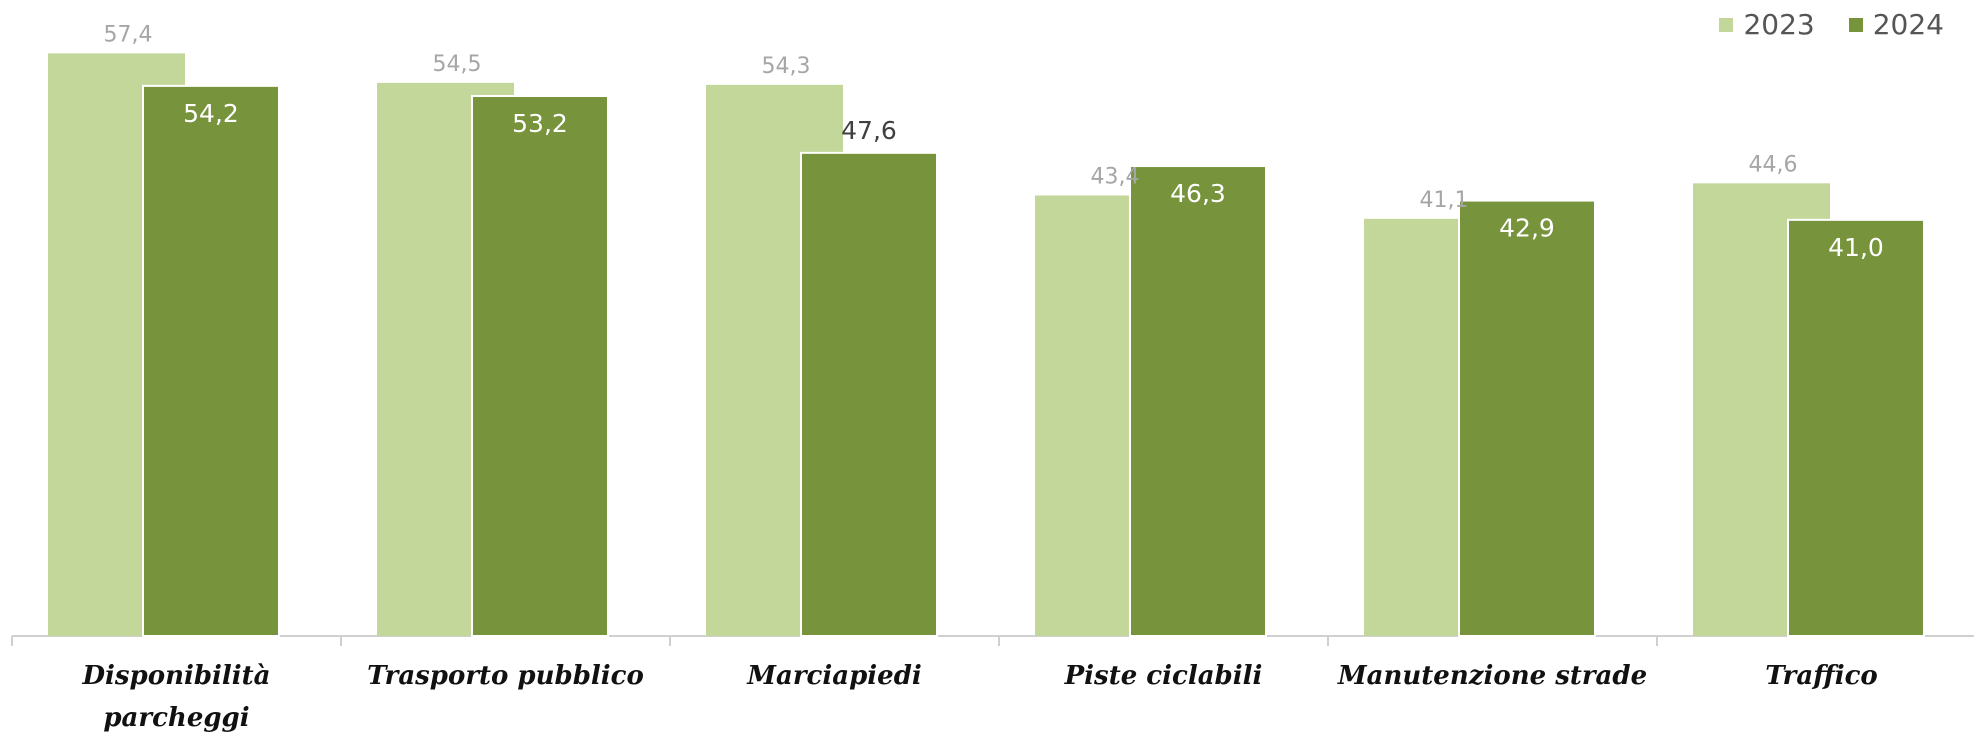  What do you see at coordinates (128, 34) in the screenshot?
I see `data-label-2023: 57,4` at bounding box center [128, 34].